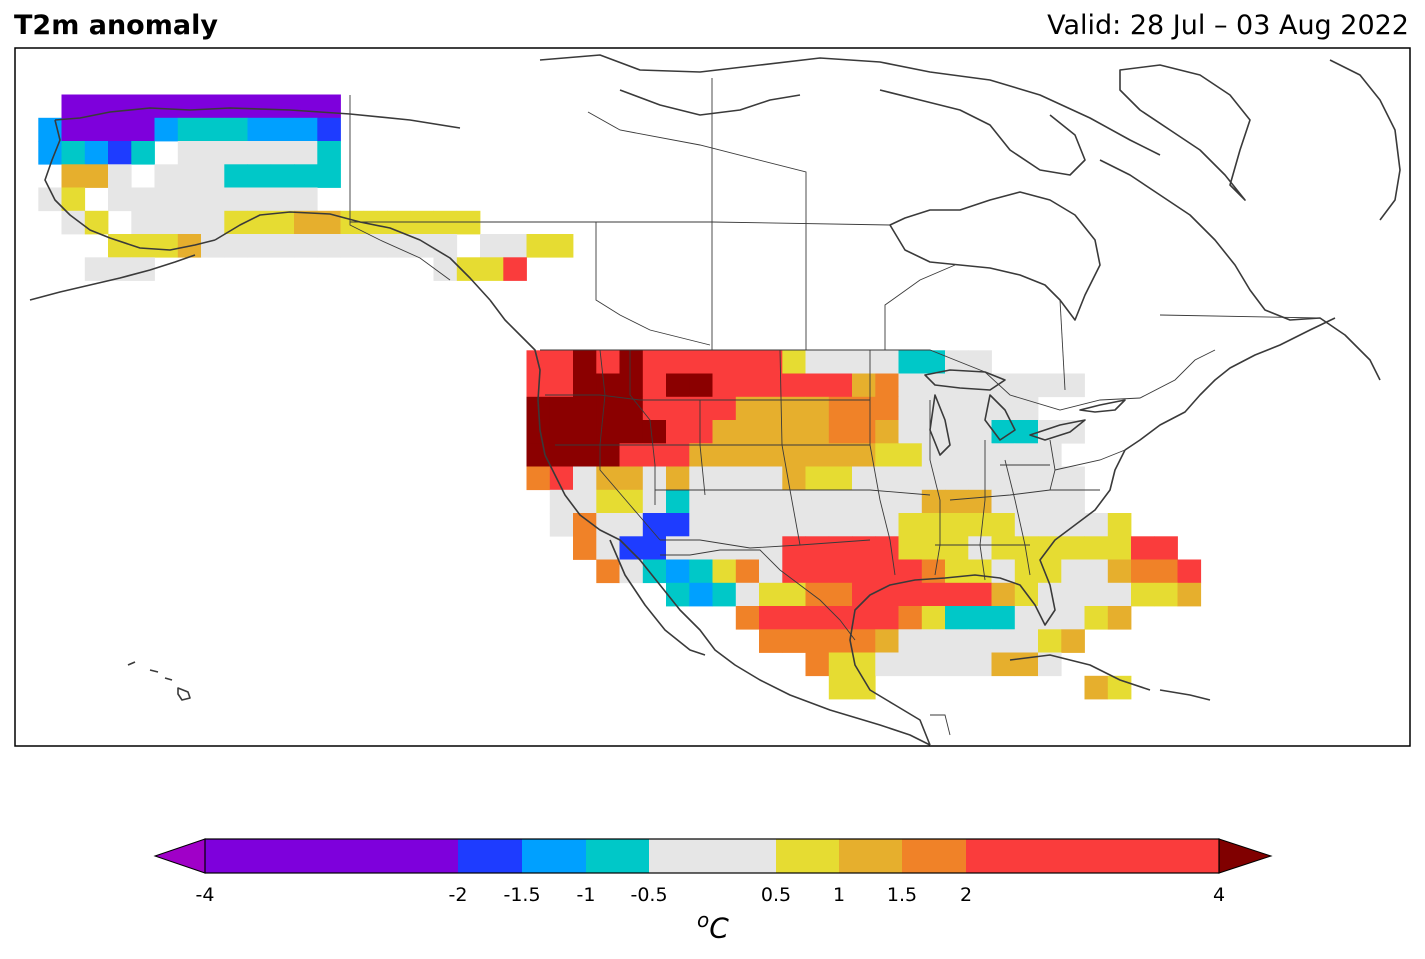 The height and width of the screenshot is (959, 1425). Describe the element at coordinates (1245, 856) in the screenshot. I see `colorbar-extend-high` at that location.